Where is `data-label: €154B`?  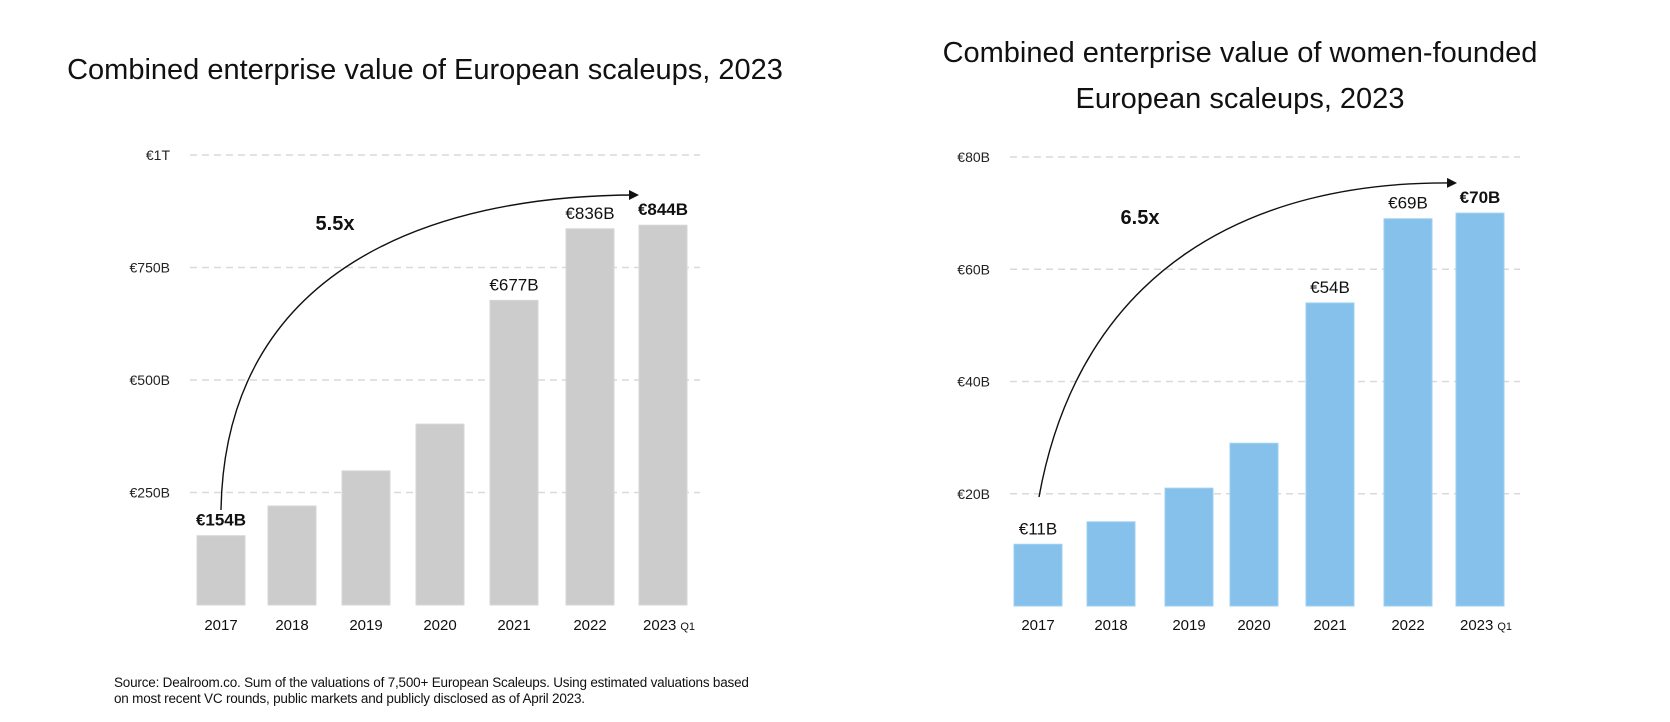
data-label: €154B is located at coordinates (221, 520).